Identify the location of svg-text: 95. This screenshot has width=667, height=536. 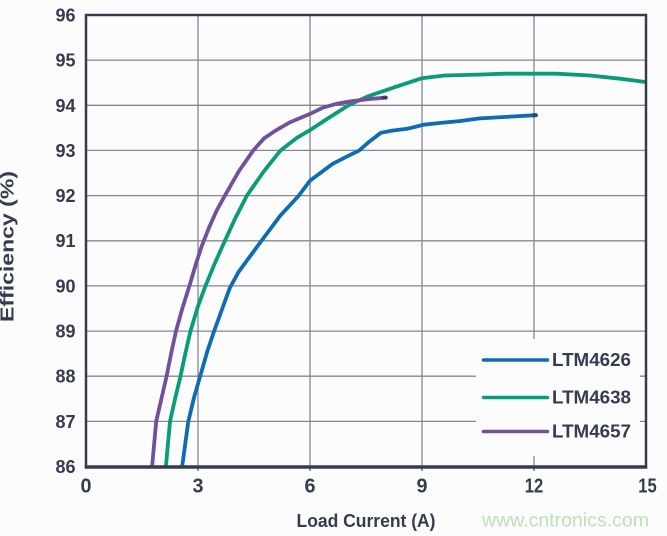
(65, 61).